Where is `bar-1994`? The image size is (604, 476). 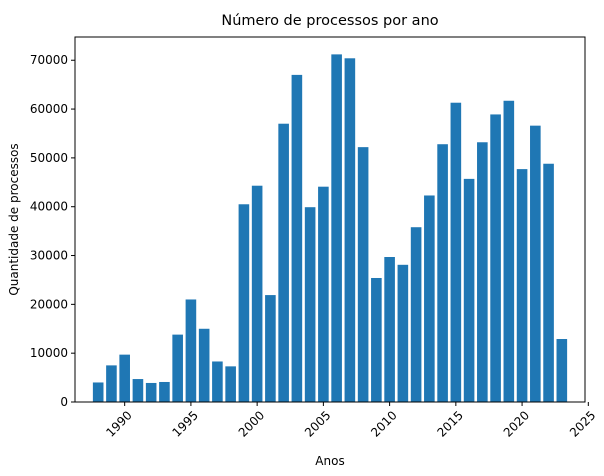 bar-1994 is located at coordinates (177, 368).